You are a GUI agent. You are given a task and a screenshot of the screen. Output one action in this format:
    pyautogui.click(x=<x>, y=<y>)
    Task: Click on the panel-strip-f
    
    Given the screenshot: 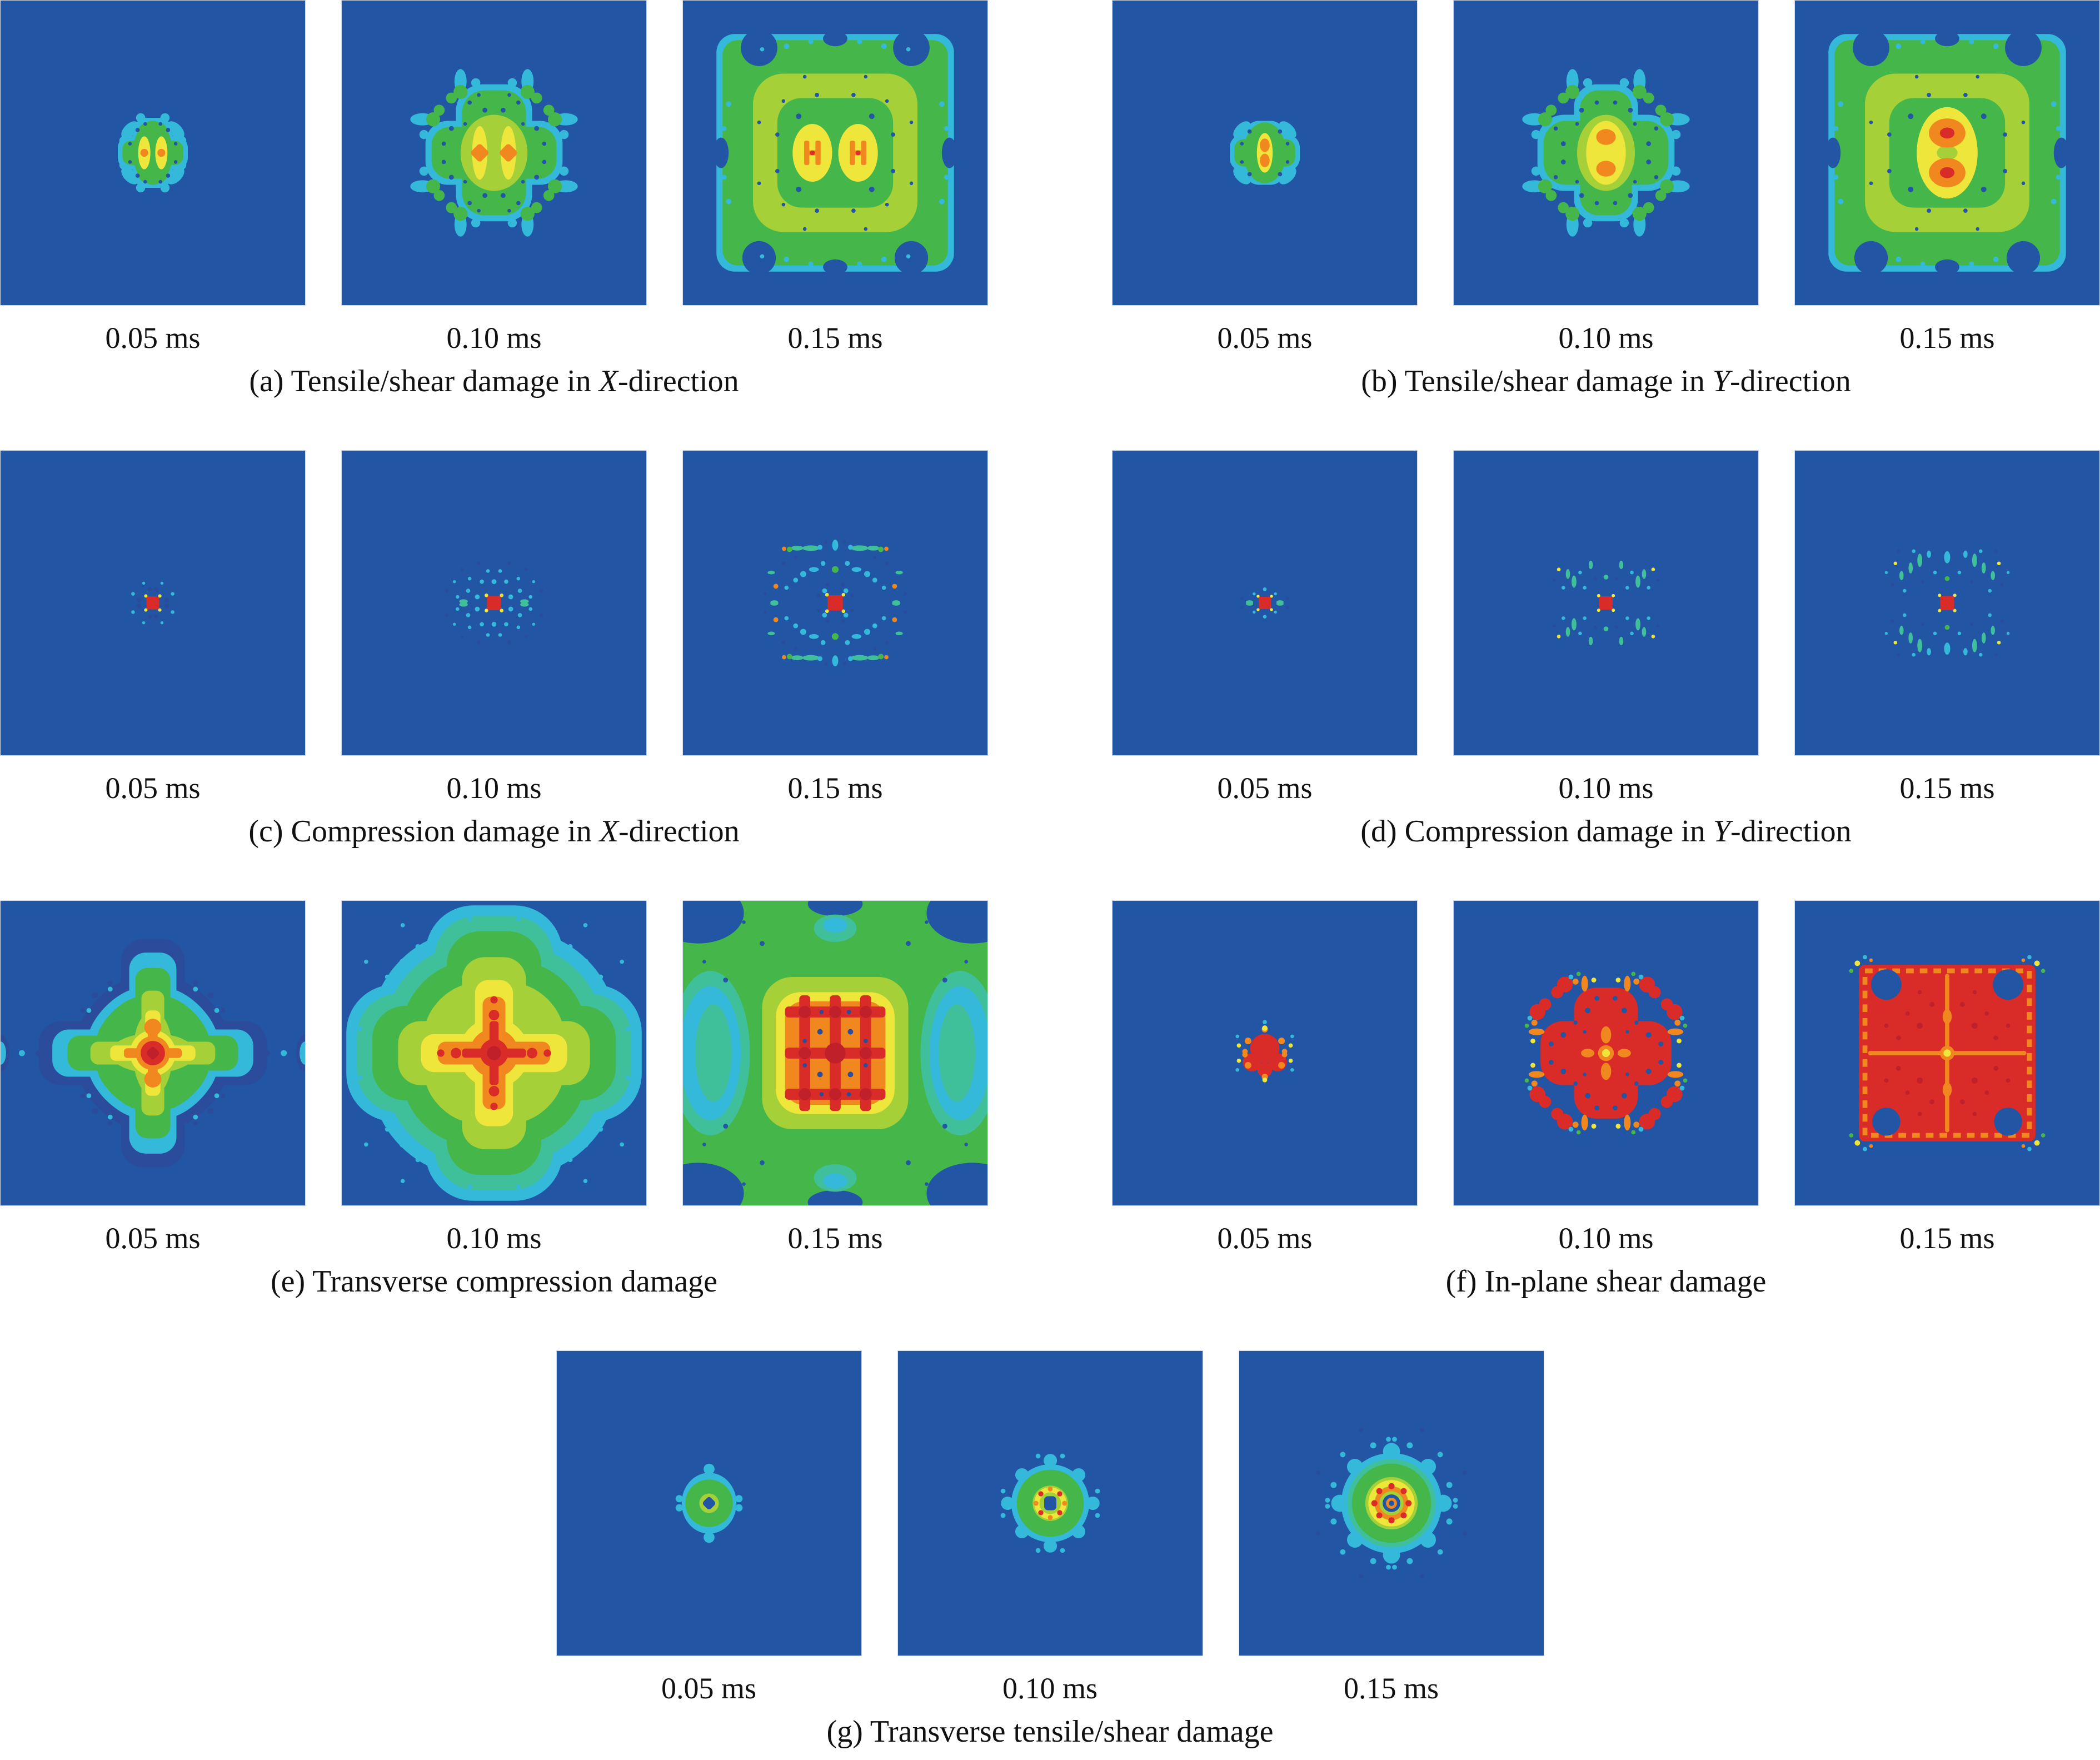 What is the action you would take?
    pyautogui.click(x=1606, y=1053)
    